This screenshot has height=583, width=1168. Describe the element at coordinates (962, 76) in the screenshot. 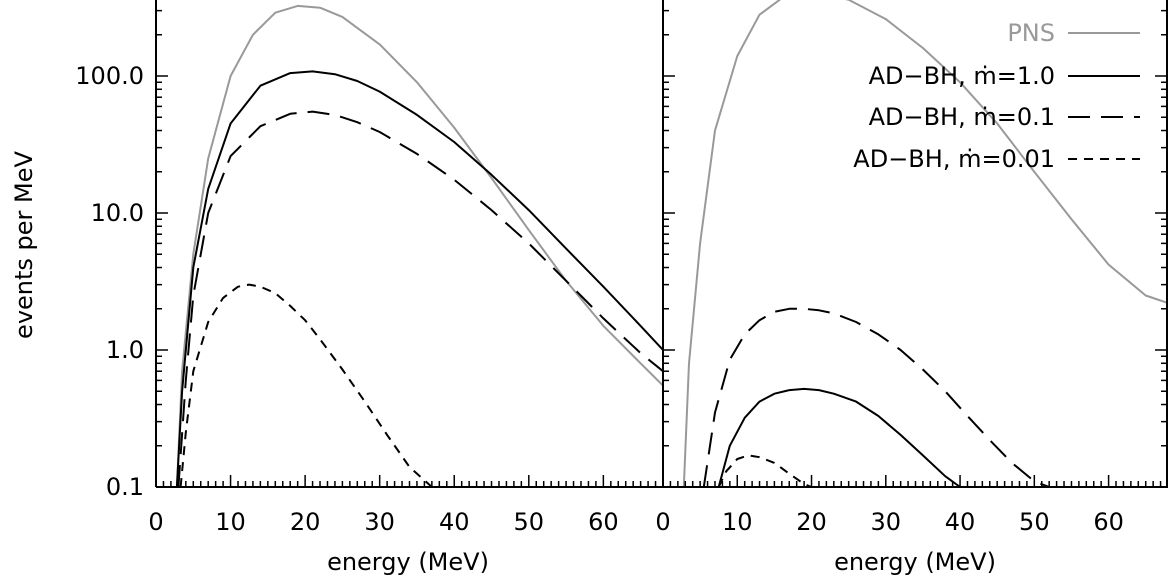

I see `legend-label: AD−BH, ṁ=1.0` at that location.